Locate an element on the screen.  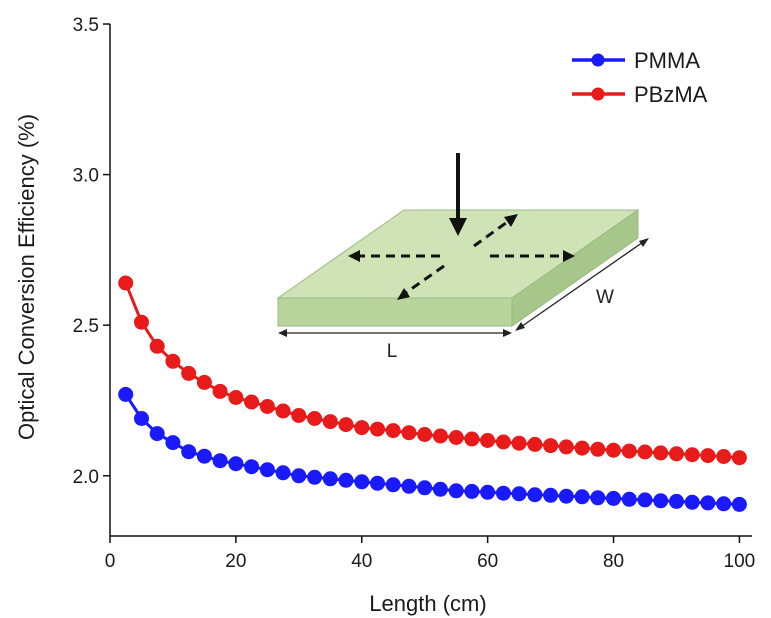
dashed-arrows is located at coordinates (461, 257).